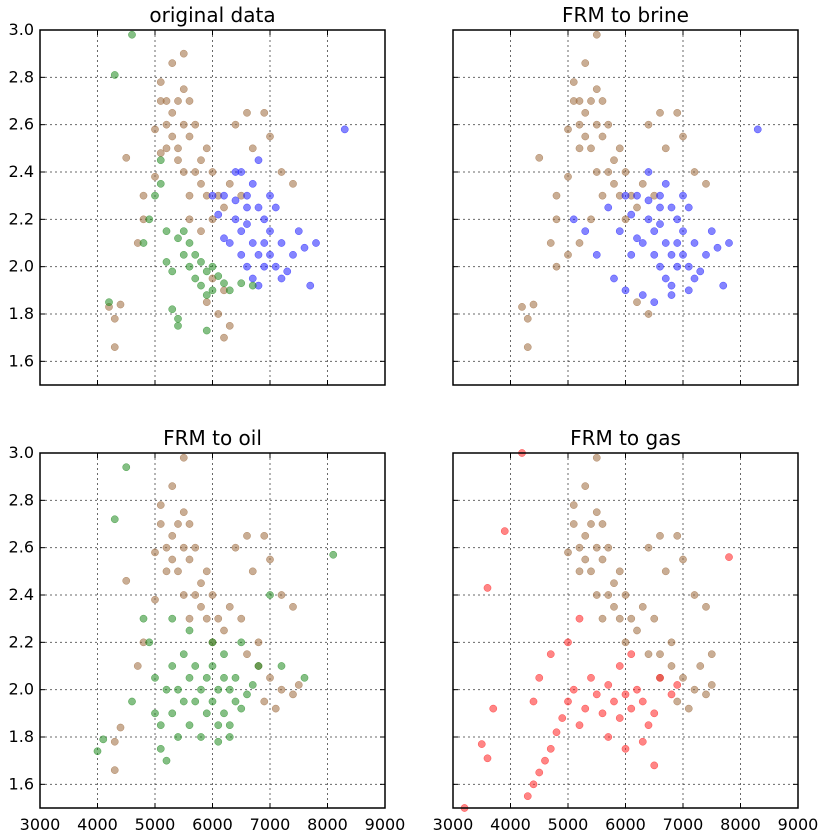 The width and height of the screenshot is (825, 834). I want to click on x-tick-label: 3000, so click(453, 824).